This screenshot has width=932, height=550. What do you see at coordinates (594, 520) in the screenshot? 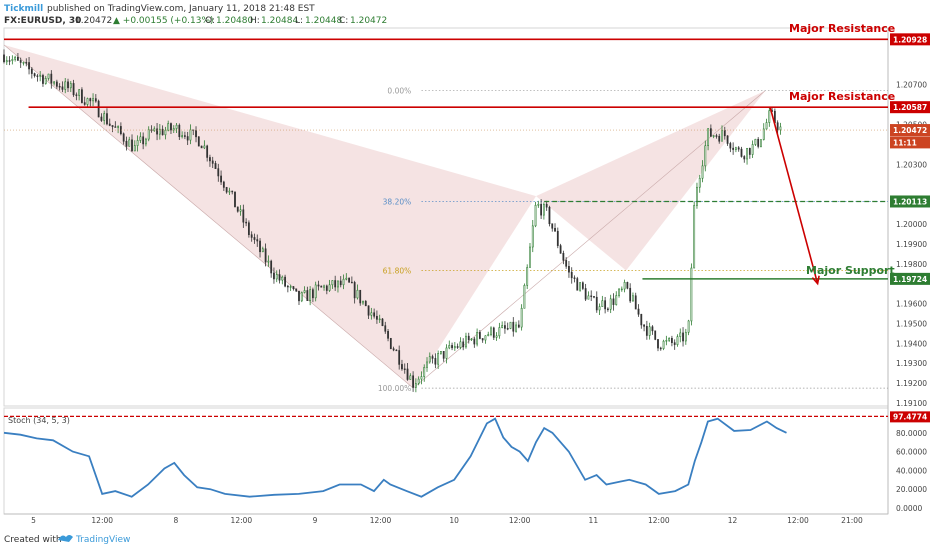
I see `time-tick-label: 11` at bounding box center [594, 520].